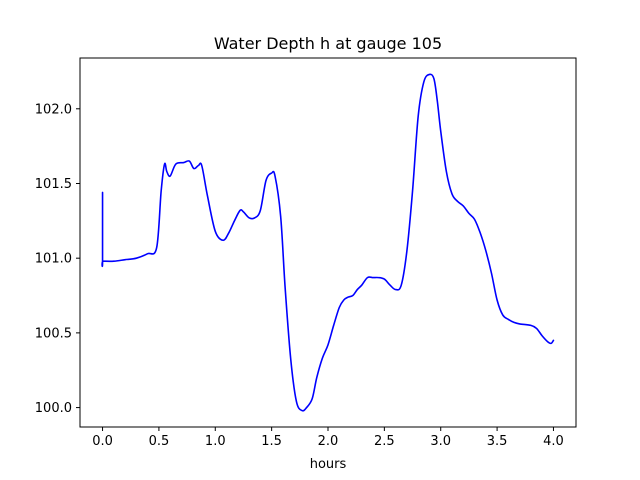 The width and height of the screenshot is (640, 480). I want to click on x-tick-label: 2.5, so click(384, 441).